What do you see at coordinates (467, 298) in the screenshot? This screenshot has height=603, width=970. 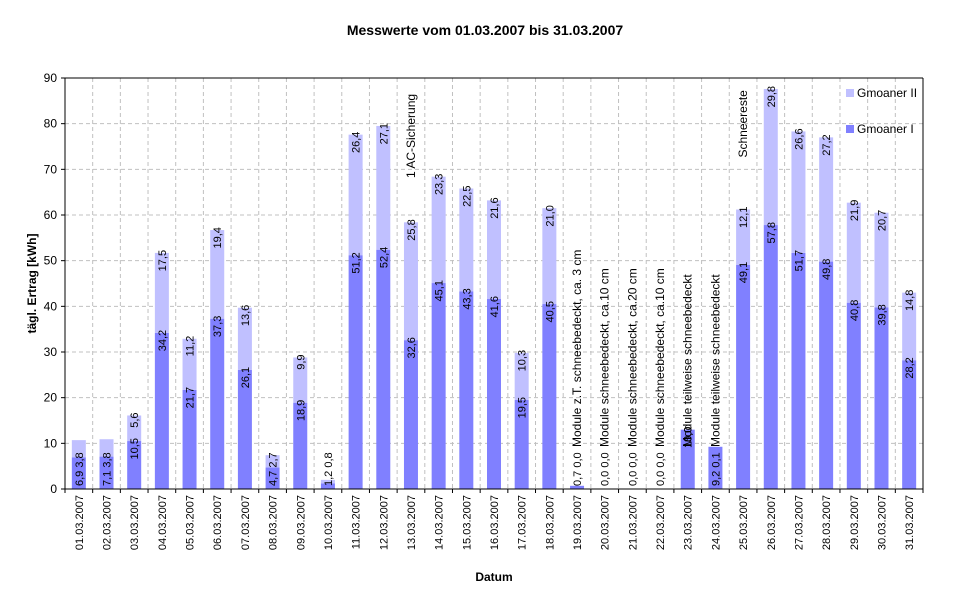 I see `data-label-gmoaner-i: 43,3` at bounding box center [467, 298].